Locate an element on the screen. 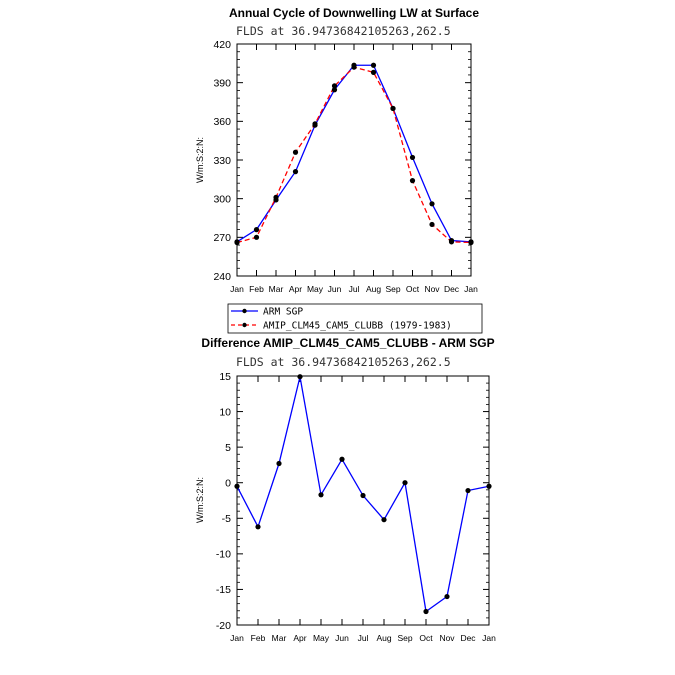  chart-2-y-tick-label: 0 is located at coordinates (228, 484).